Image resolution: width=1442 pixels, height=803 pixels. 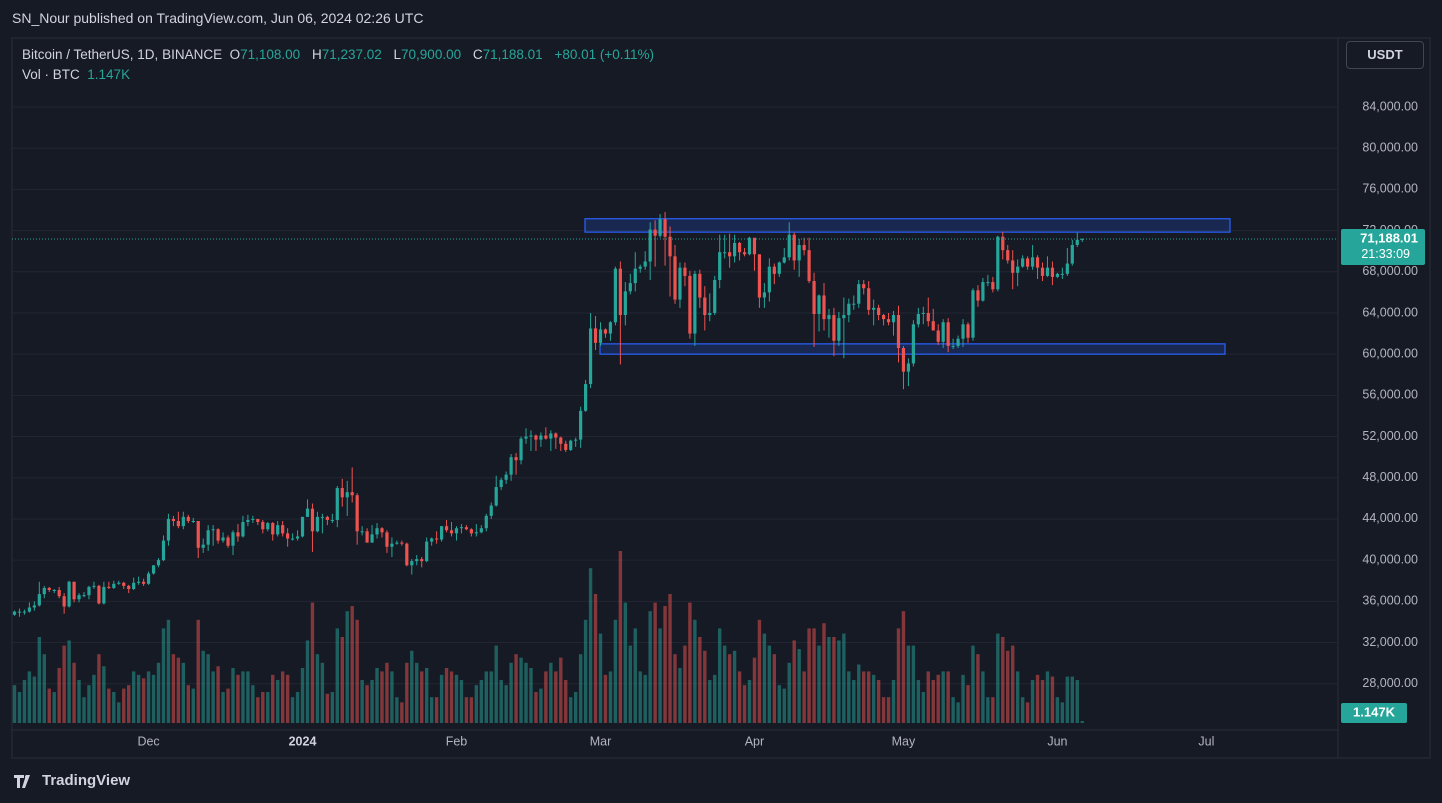 I want to click on ohlc-value: 71,188.01, so click(x=512, y=54).